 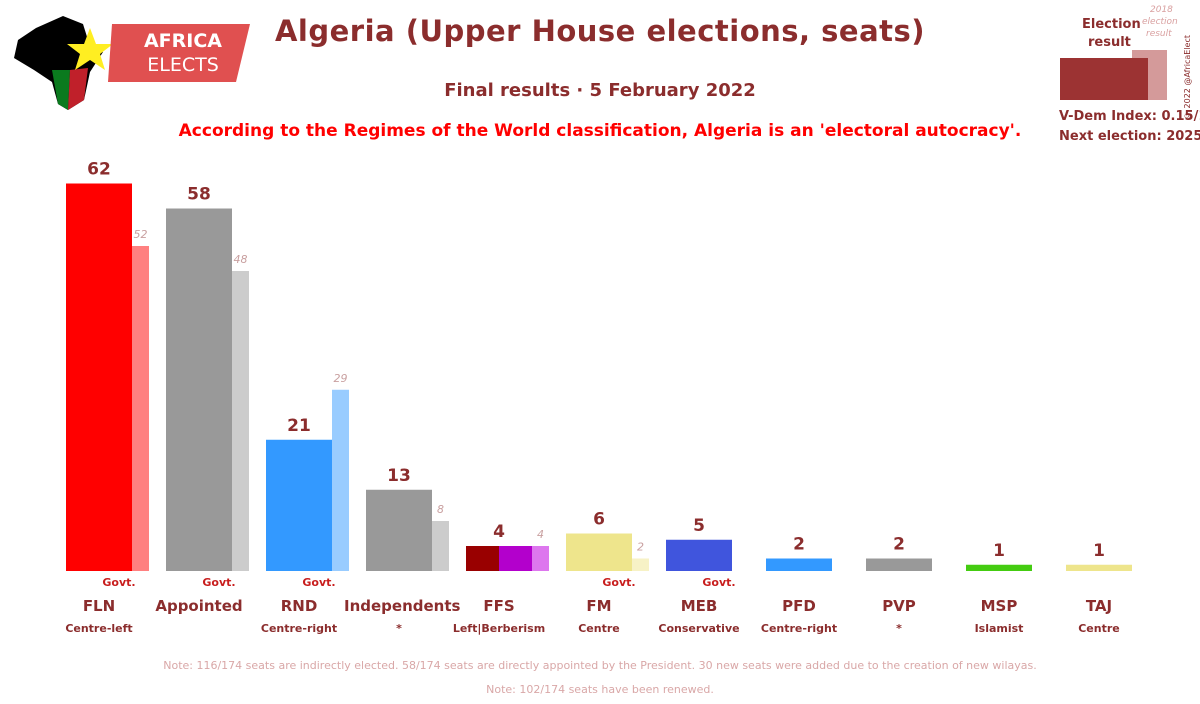 What do you see at coordinates (599, 520) in the screenshot?
I see `bar-value-label-fm: 6` at bounding box center [599, 520].